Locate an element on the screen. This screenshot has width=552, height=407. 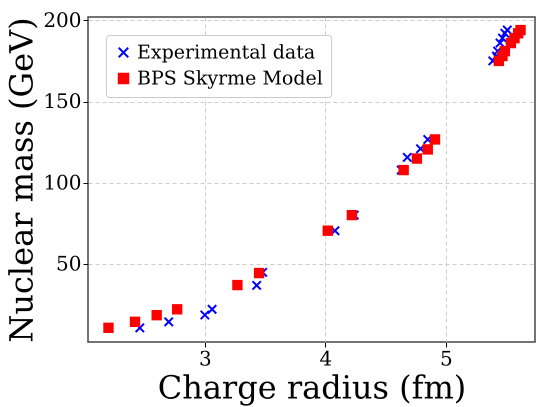
y-tick-label: 200 is located at coordinates (62, 20).